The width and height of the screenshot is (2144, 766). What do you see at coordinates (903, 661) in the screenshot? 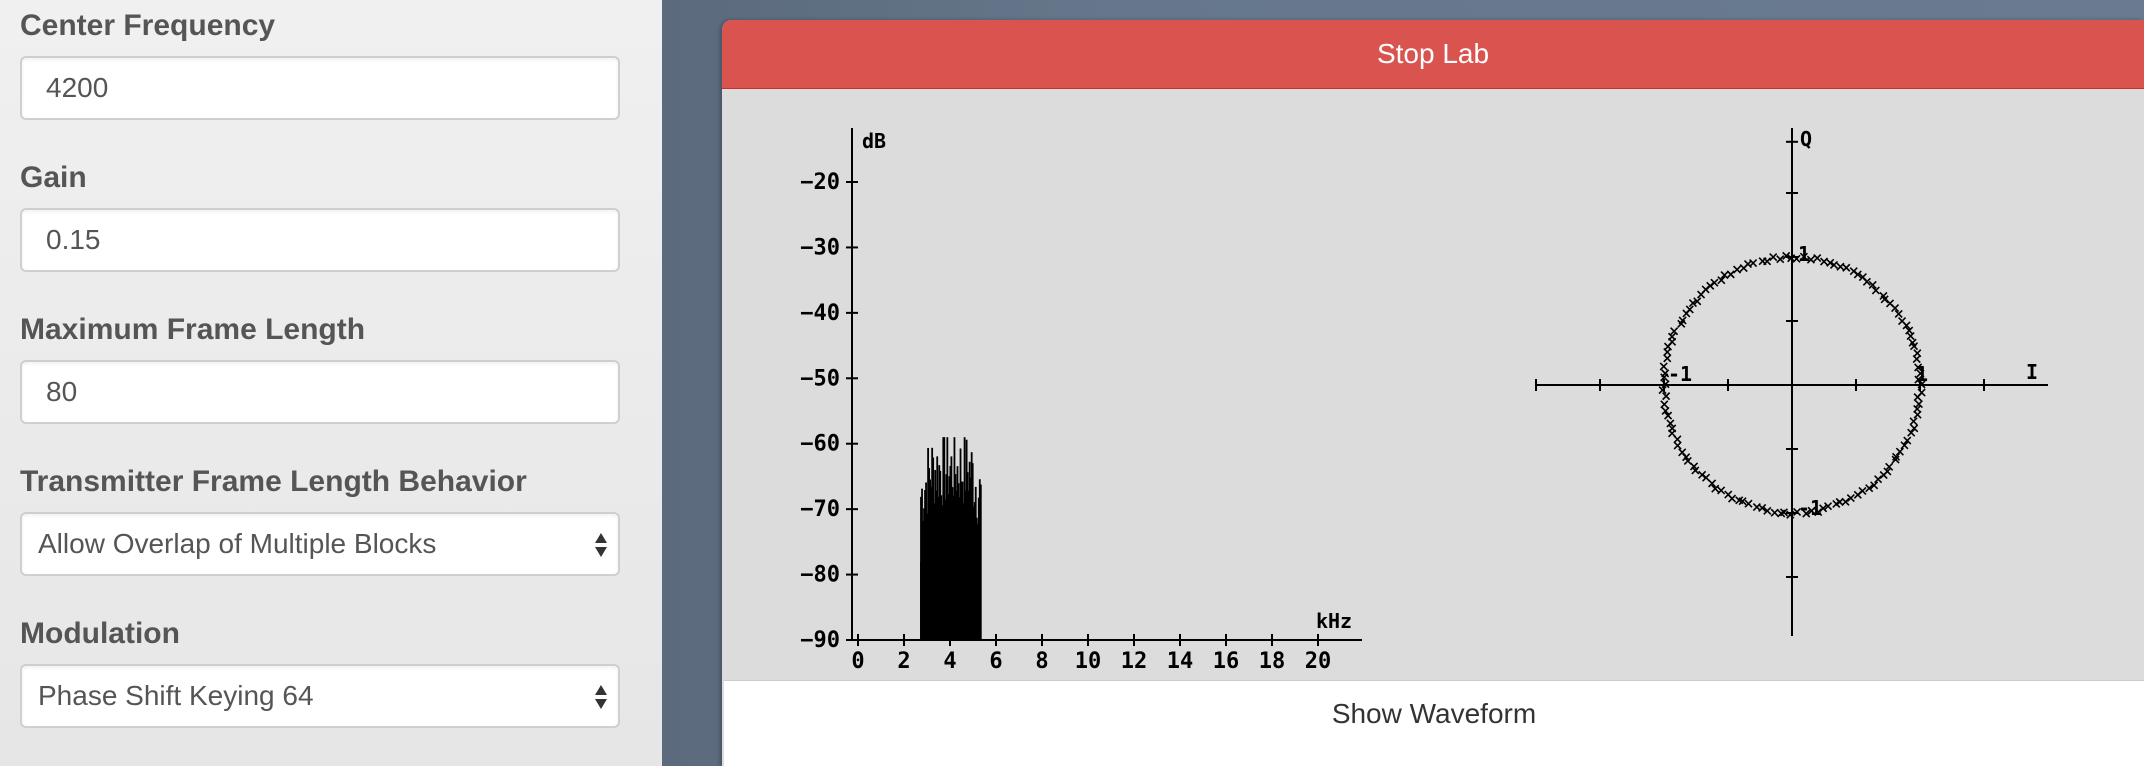
I see `spectrum-x-tick-label: 2` at bounding box center [903, 661].